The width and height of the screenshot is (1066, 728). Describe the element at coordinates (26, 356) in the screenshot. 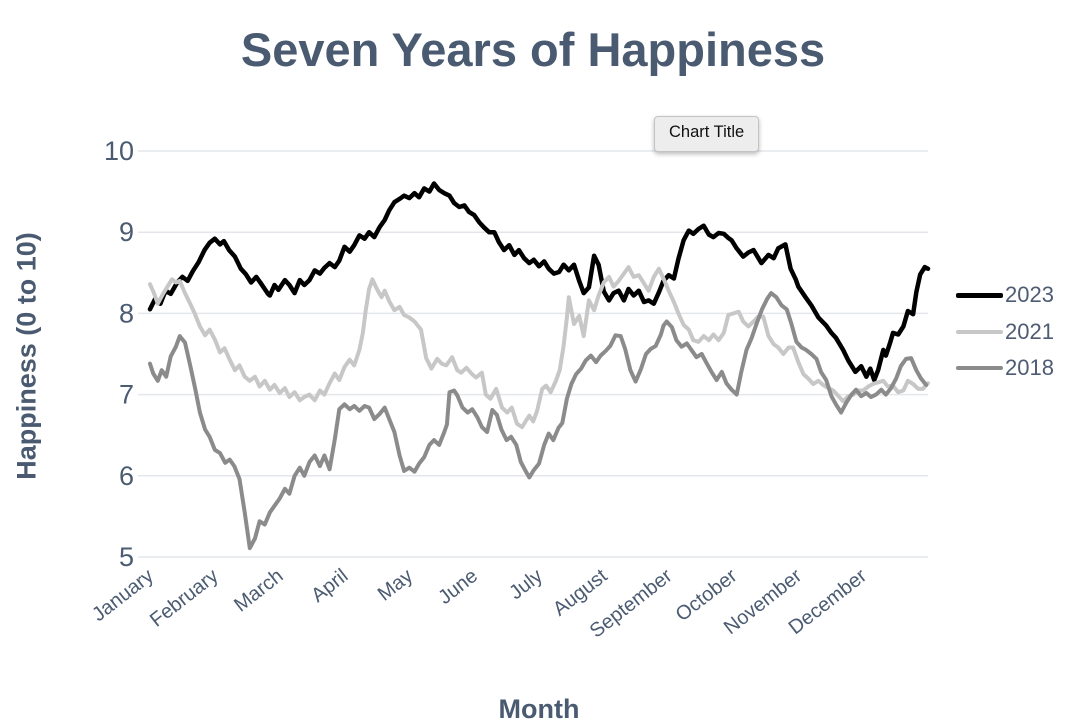

I see `y-axis-title: Happiness (0 to 10)` at that location.